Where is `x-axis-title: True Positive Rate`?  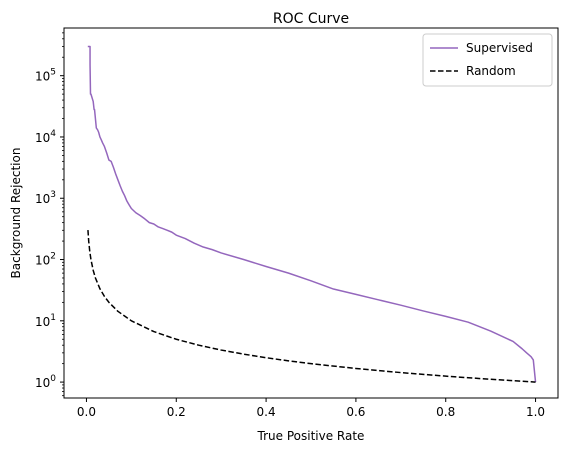 x-axis-title: True Positive Rate is located at coordinates (311, 436).